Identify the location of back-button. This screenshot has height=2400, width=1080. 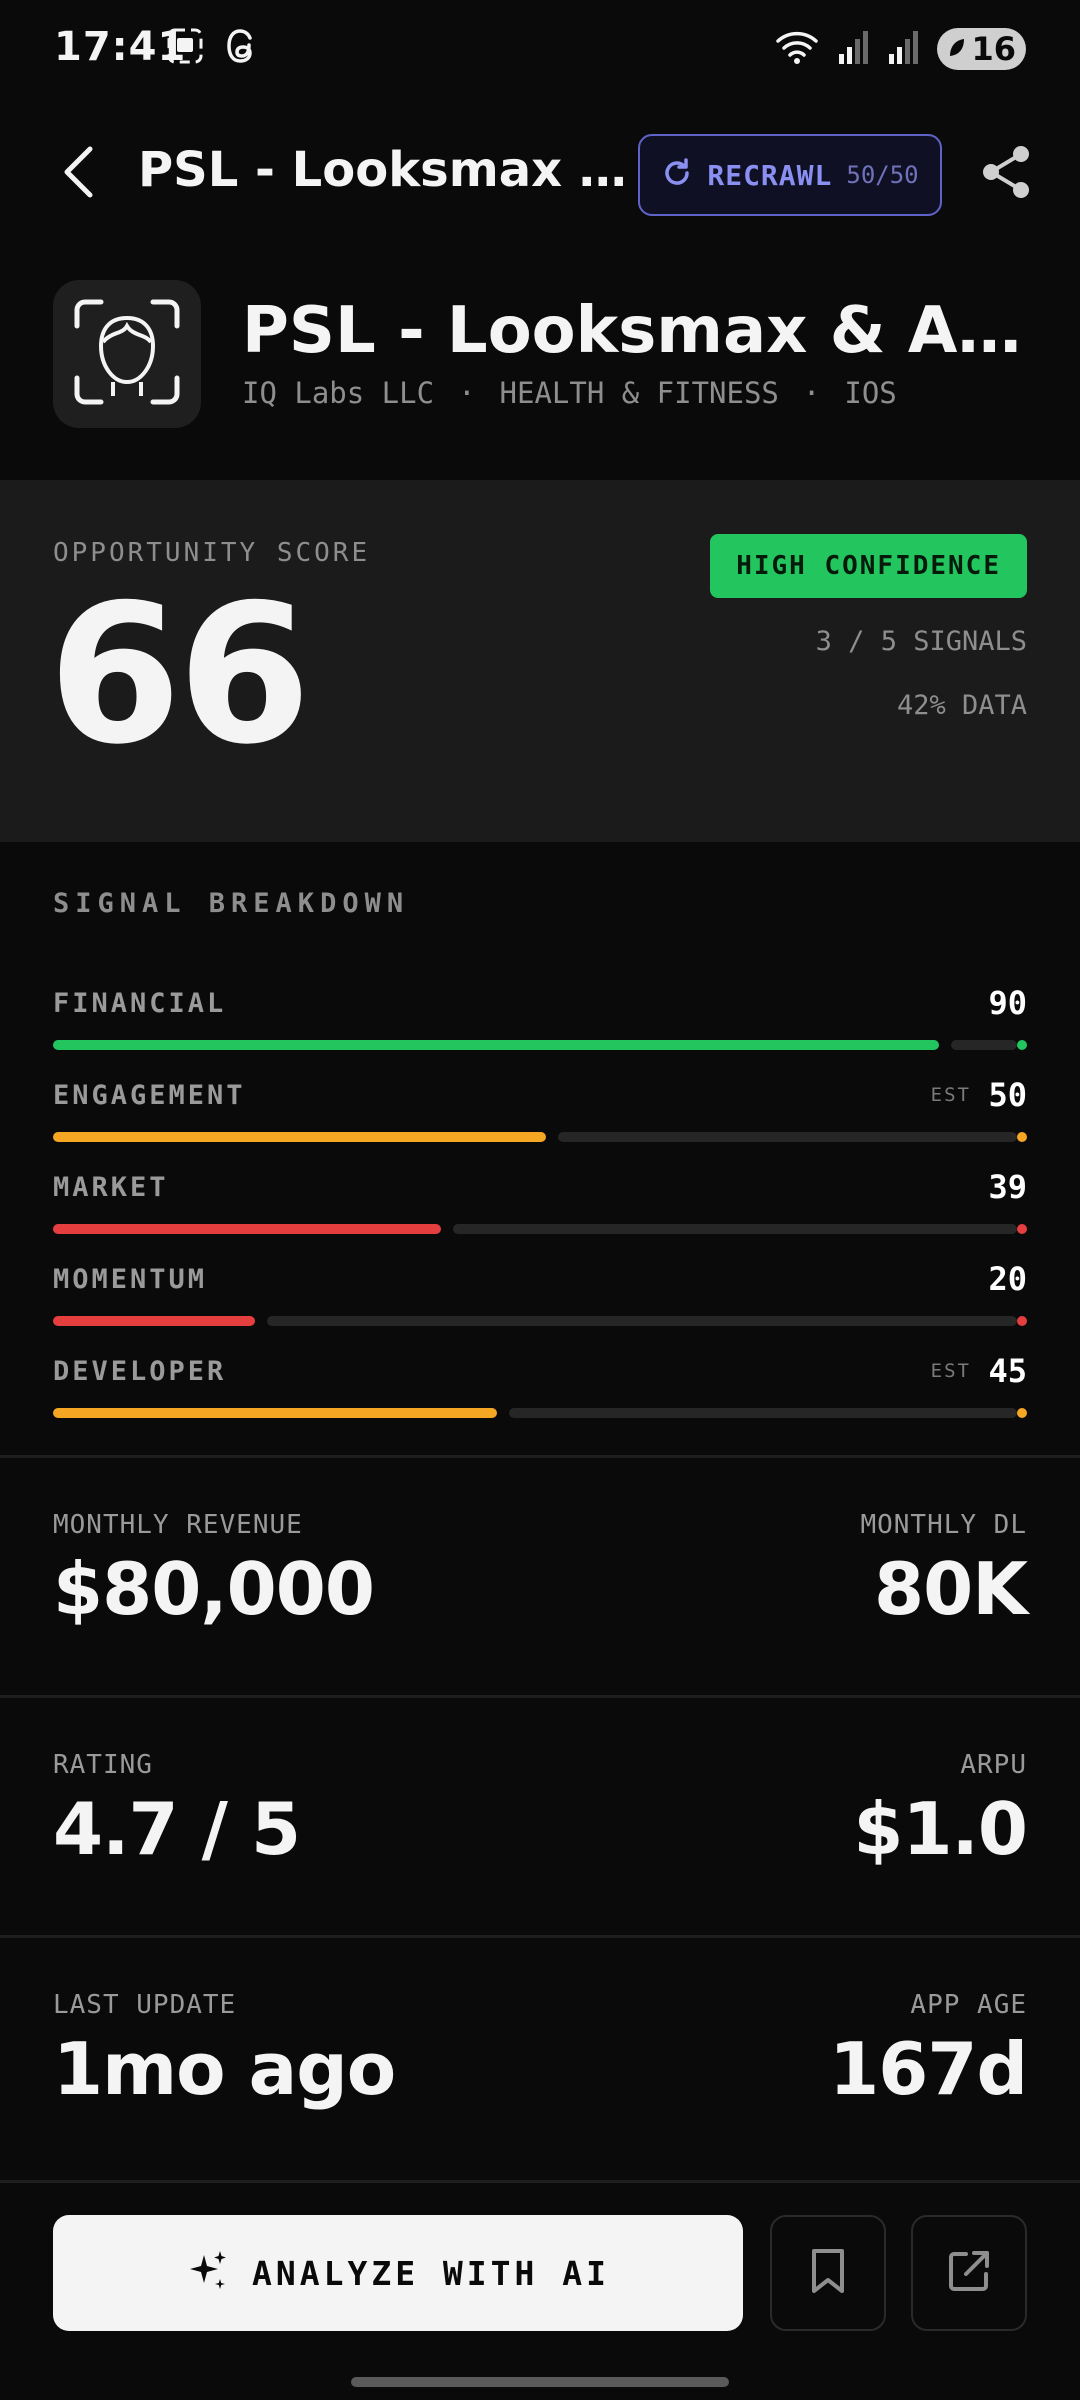
(78, 174).